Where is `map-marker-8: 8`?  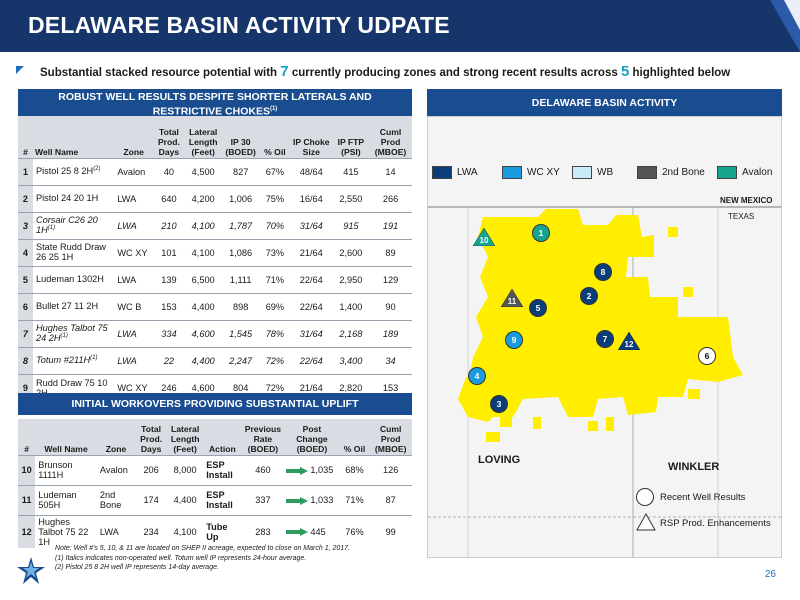
map-marker-8: 8 is located at coordinates (603, 272).